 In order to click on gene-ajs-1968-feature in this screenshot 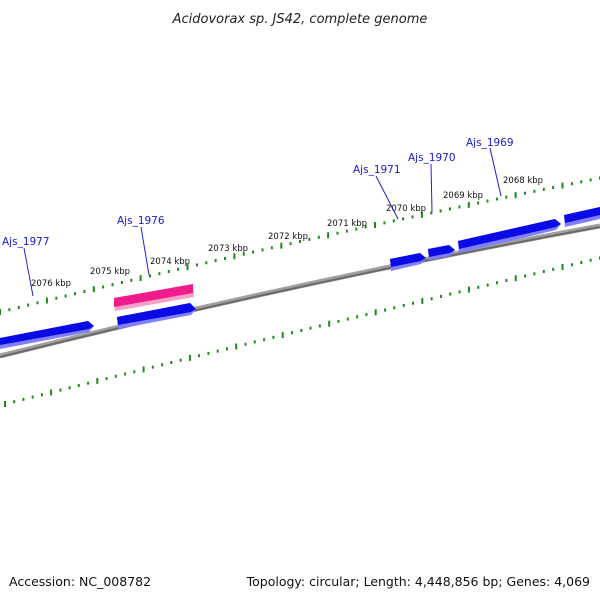, I will do `click(582, 217)`.